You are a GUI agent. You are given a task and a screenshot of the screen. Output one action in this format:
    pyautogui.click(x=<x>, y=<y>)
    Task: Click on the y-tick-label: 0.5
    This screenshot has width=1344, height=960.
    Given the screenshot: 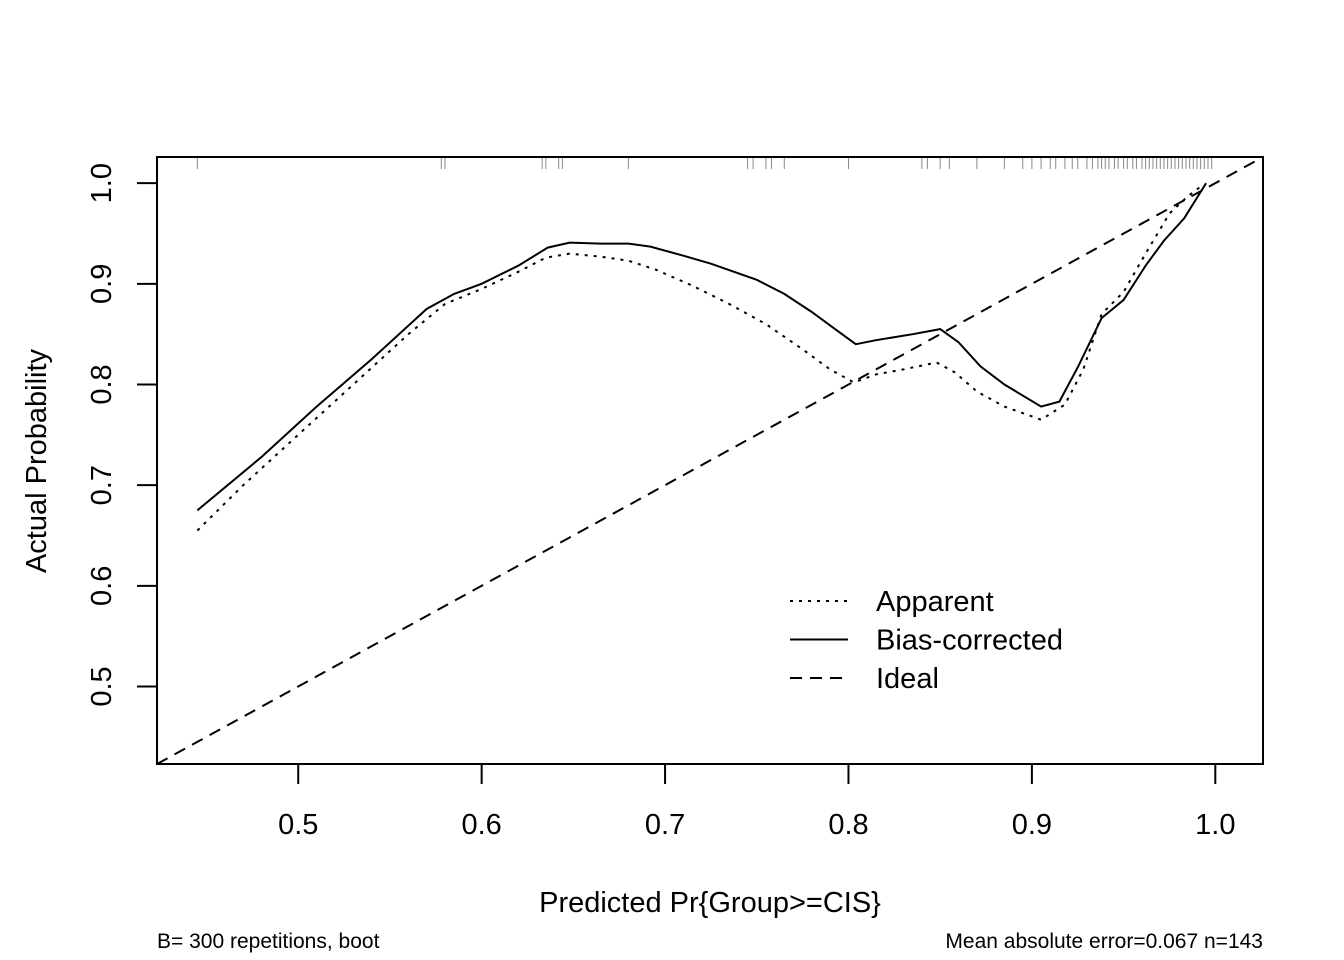 What is the action you would take?
    pyautogui.click(x=102, y=686)
    